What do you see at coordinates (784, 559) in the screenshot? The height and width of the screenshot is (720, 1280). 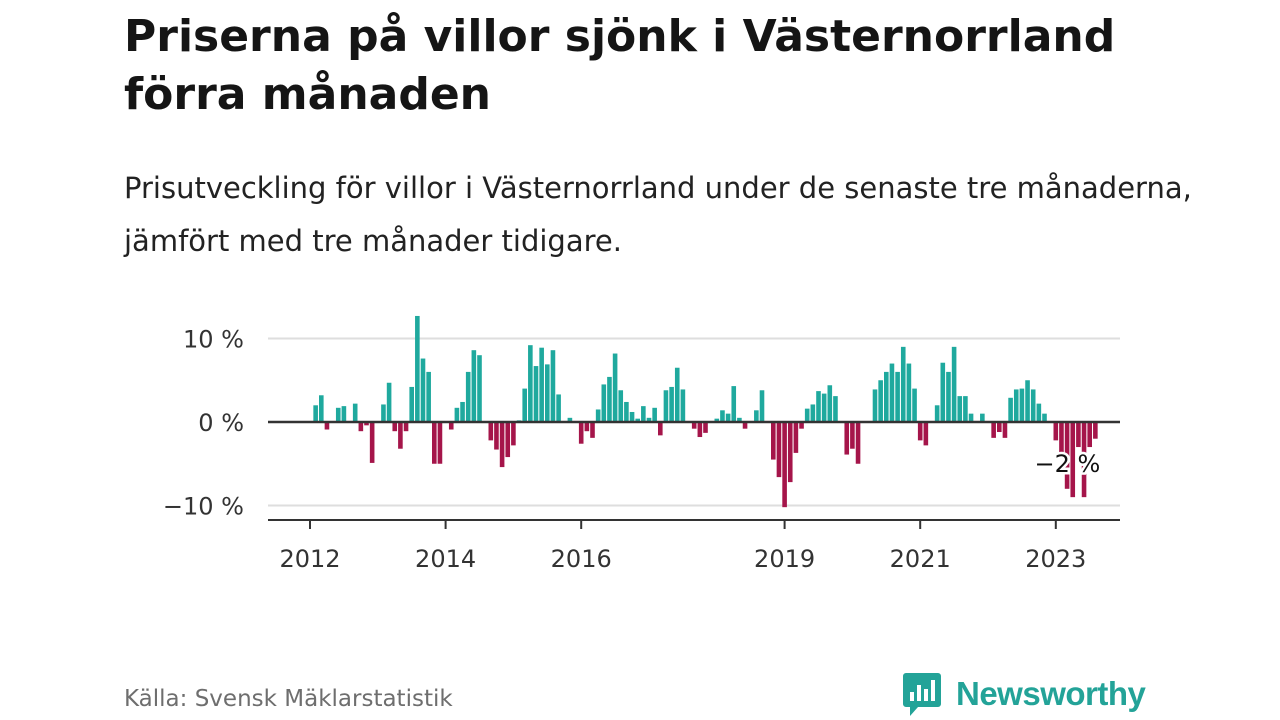 I see `x-tick-label: 2019` at bounding box center [784, 559].